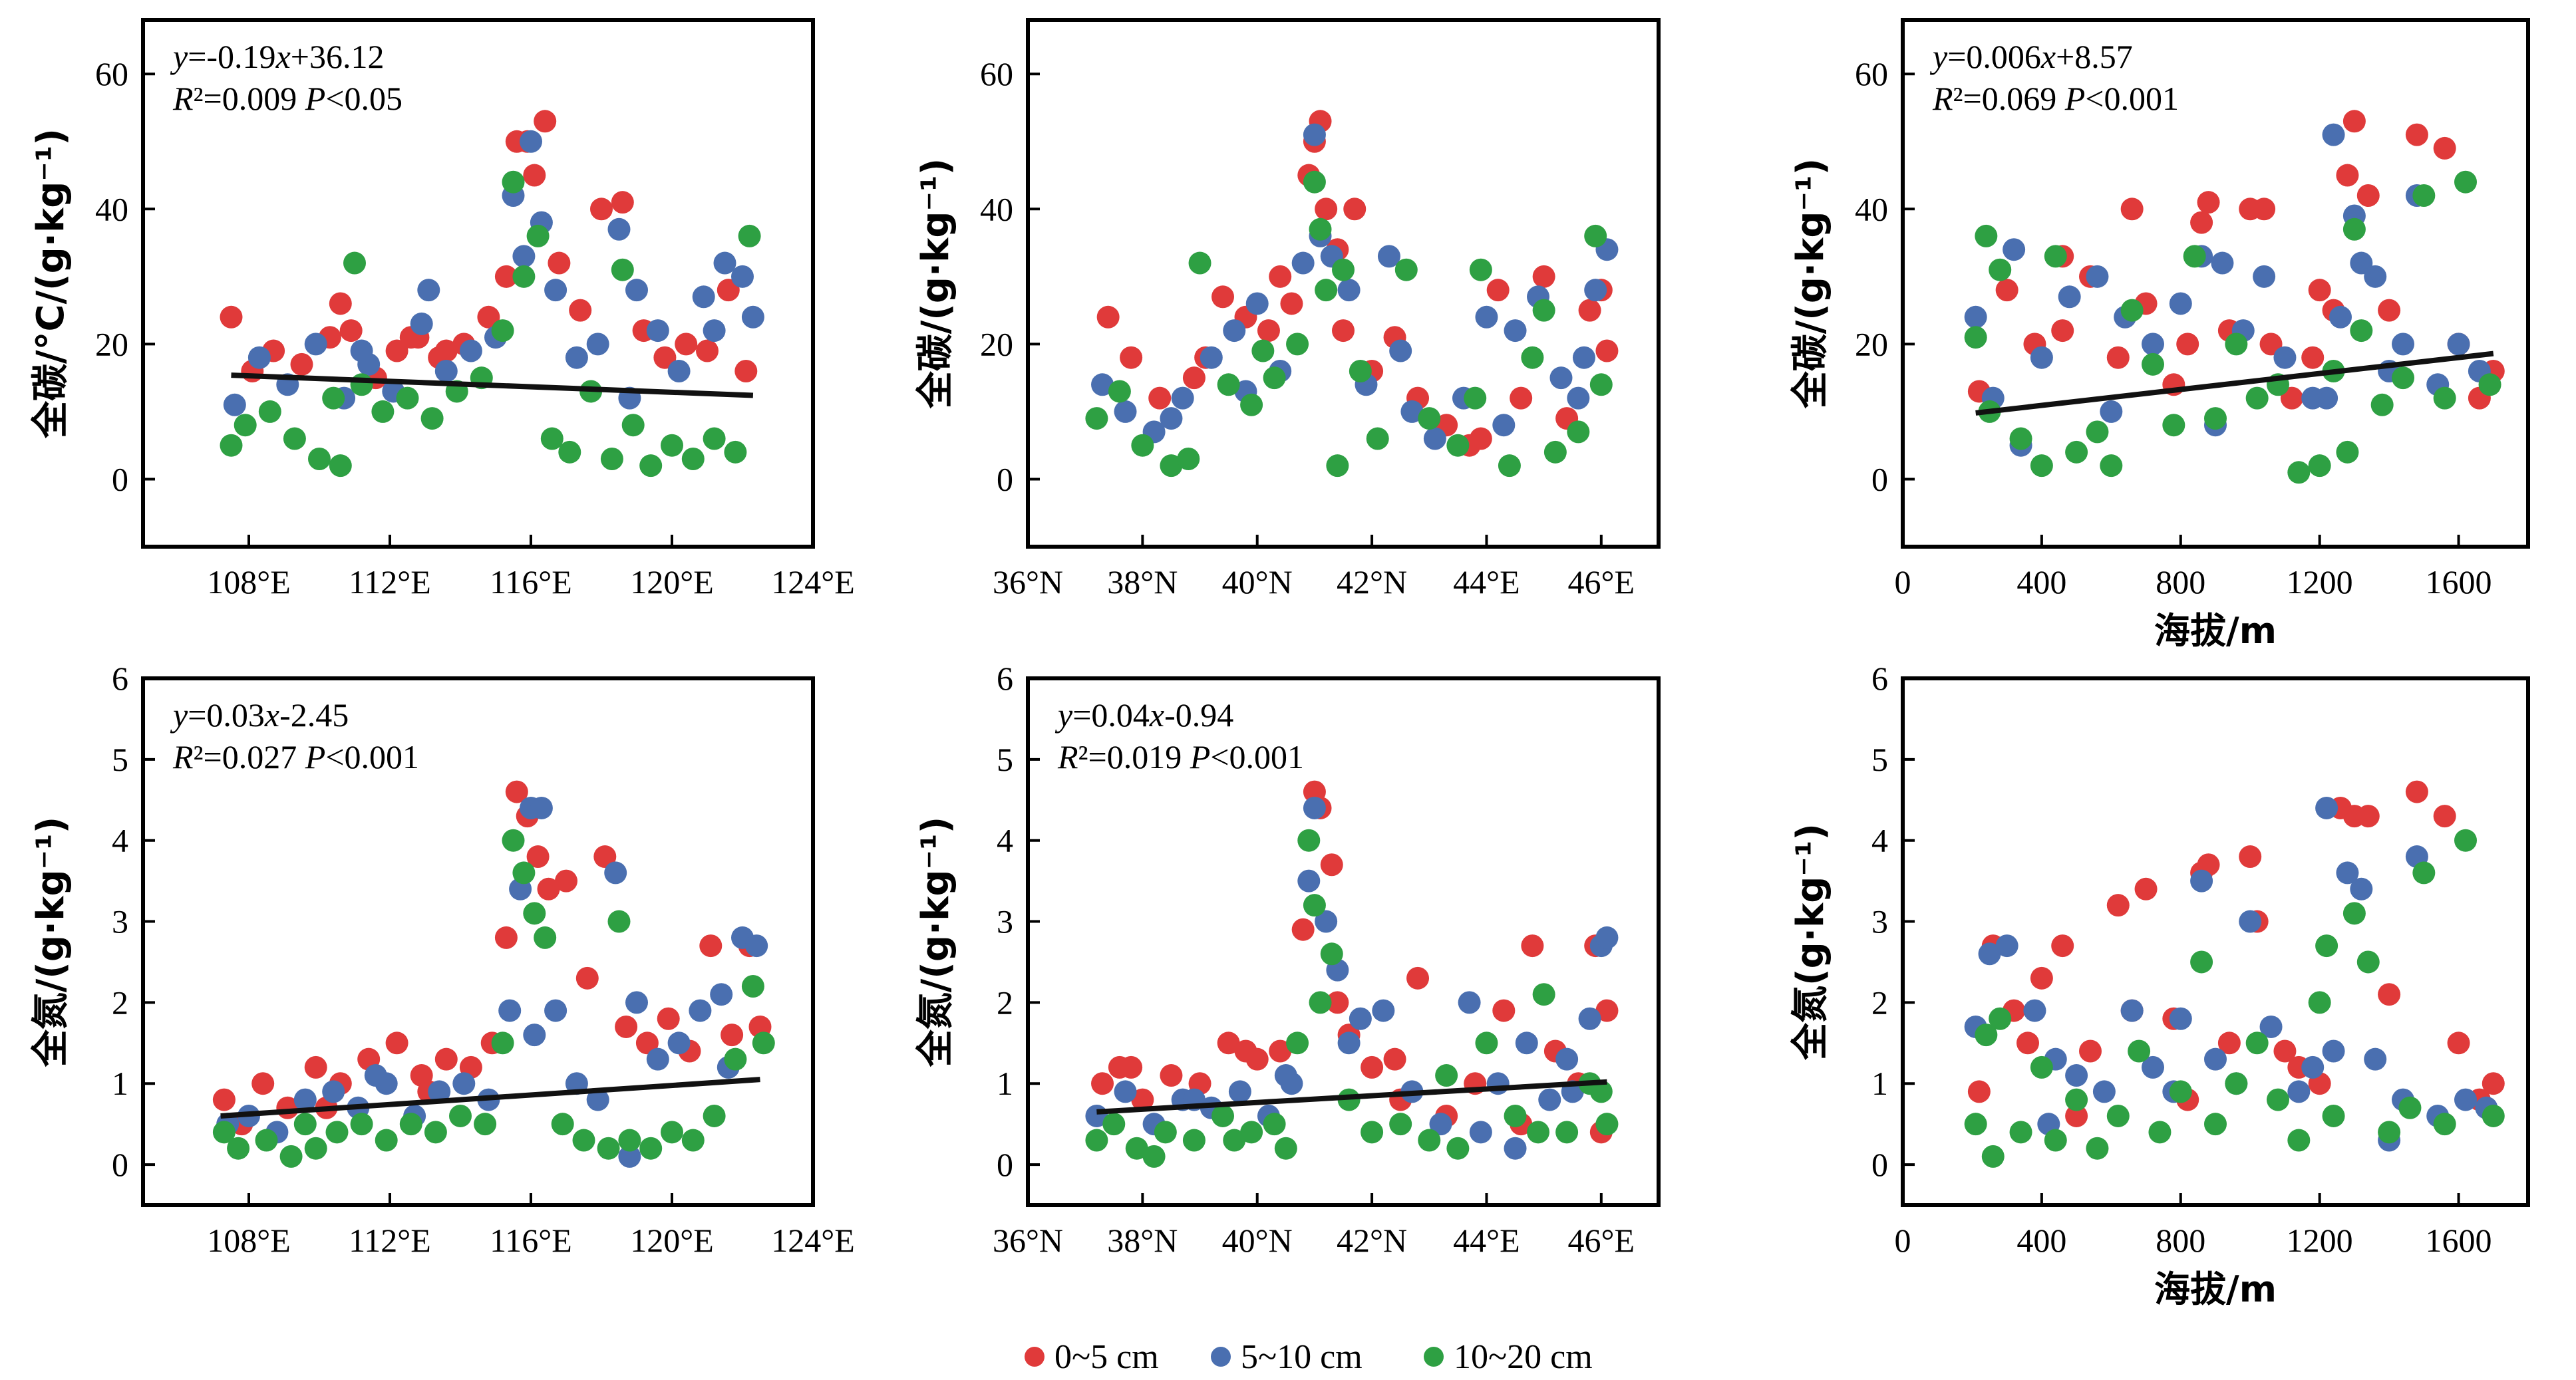  I want to click on y-tick-label: 5, so click(1005, 759).